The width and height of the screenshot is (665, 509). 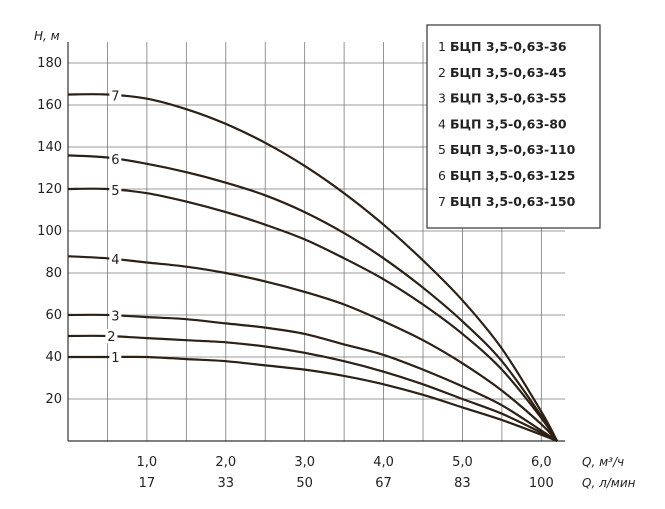 I want to click on curve-label-5: 5, so click(x=115, y=191).